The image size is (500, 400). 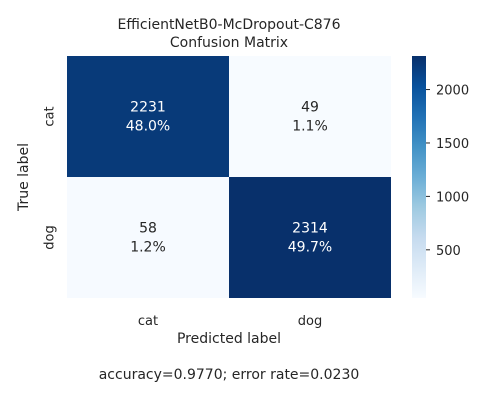 What do you see at coordinates (310, 127) in the screenshot?
I see `cell-percent-cat-dog: 1.1%` at bounding box center [310, 127].